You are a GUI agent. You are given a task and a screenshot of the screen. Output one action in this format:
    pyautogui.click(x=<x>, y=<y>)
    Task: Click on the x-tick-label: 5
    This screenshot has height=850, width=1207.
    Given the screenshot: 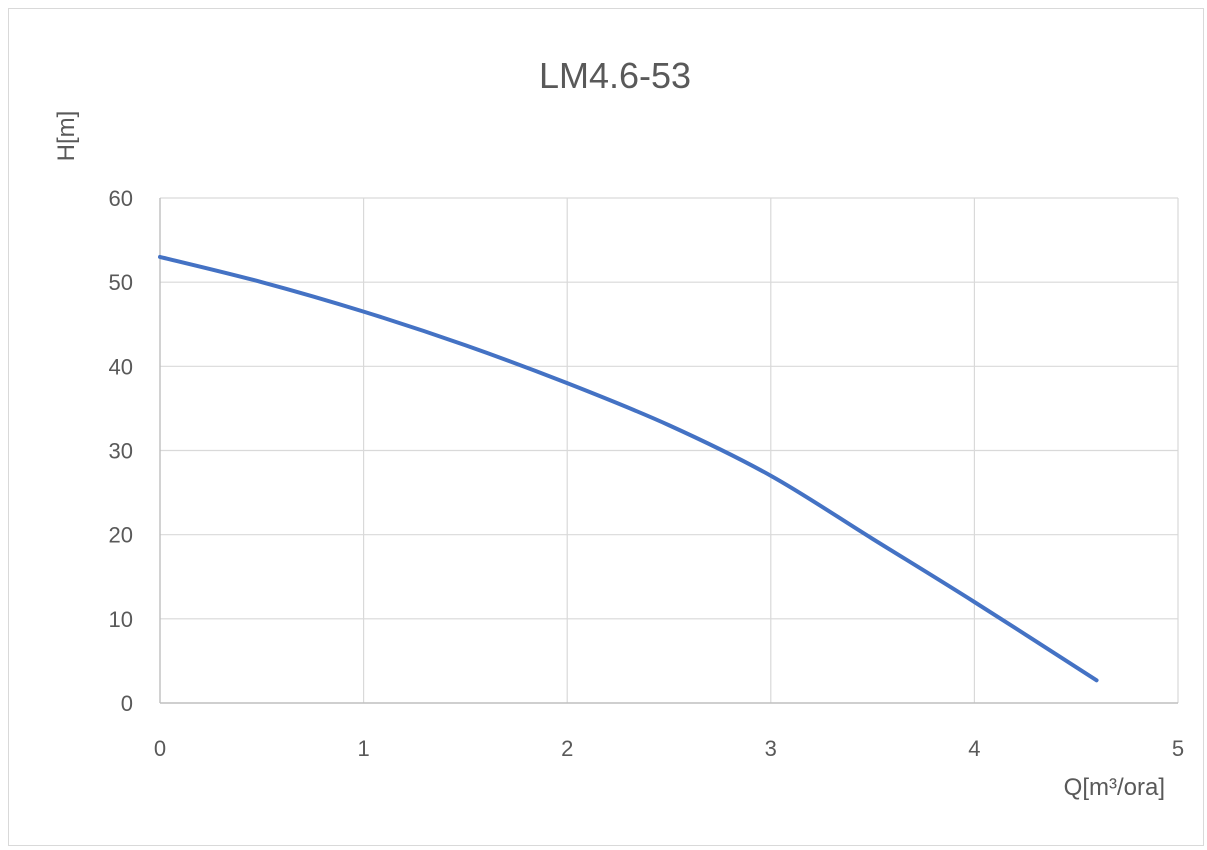 What is the action you would take?
    pyautogui.click(x=1178, y=748)
    